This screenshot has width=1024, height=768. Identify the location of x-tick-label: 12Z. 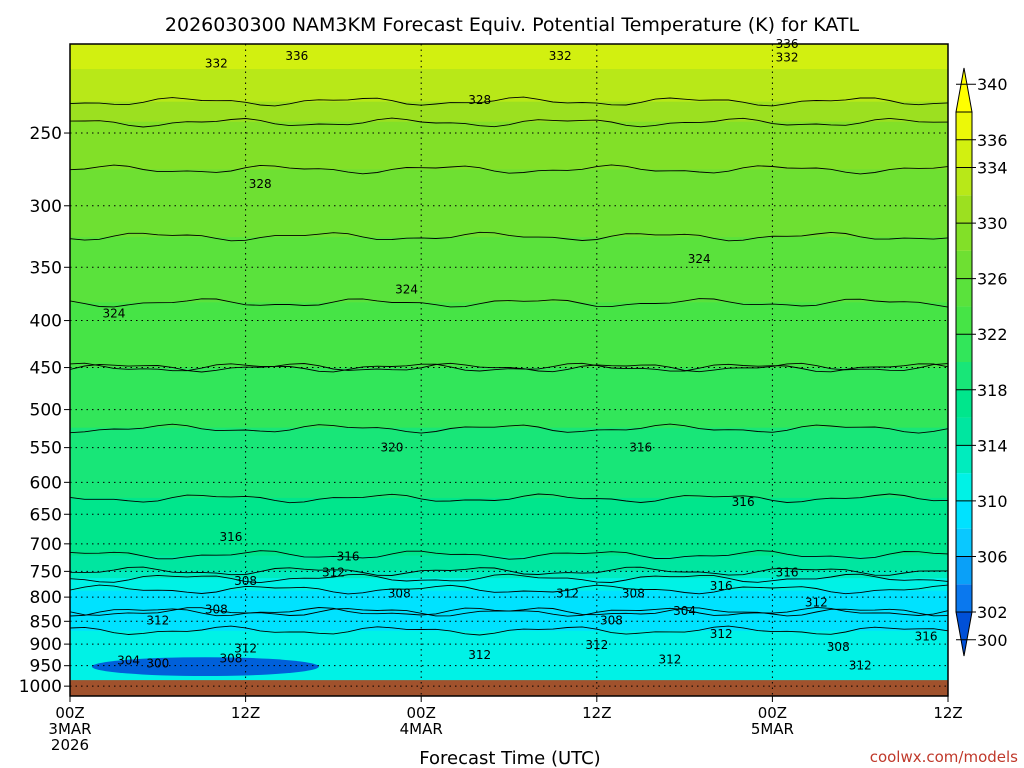
(245, 713).